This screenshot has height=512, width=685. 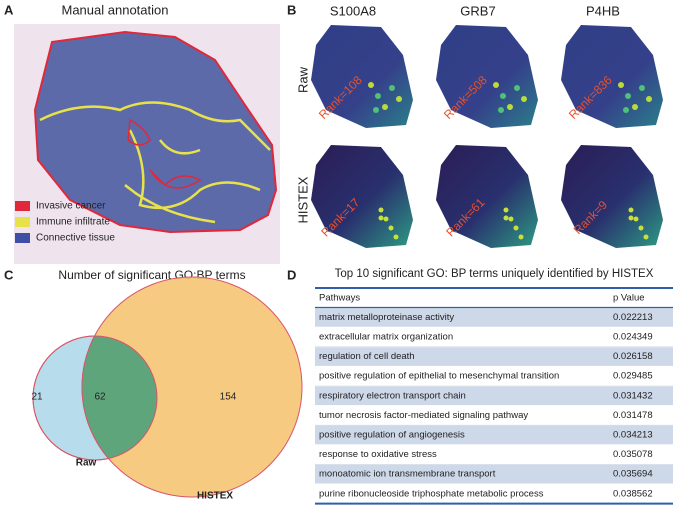 I want to click on gene-label: P4HB, so click(x=603, y=10).